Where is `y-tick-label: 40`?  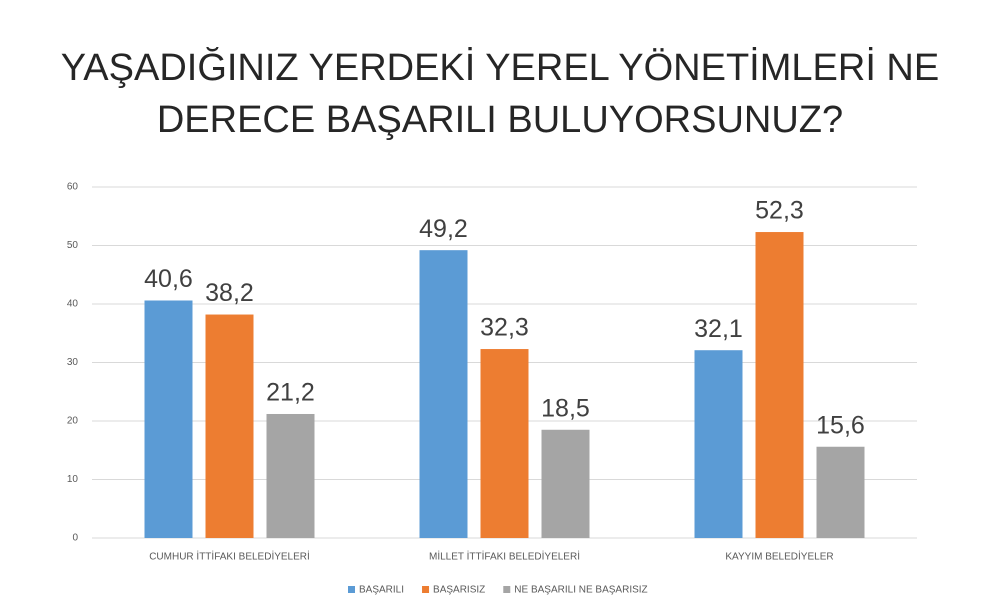
y-tick-label: 40 is located at coordinates (73, 304).